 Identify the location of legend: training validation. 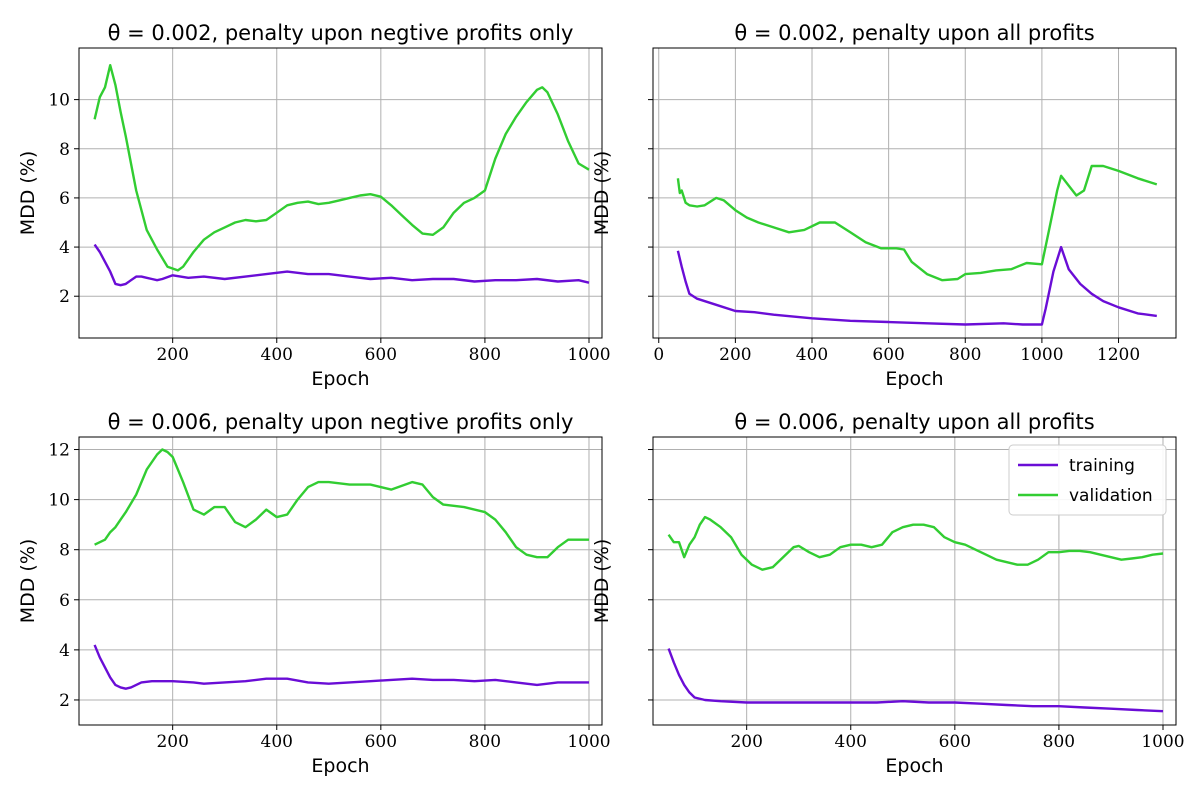
(1087, 480).